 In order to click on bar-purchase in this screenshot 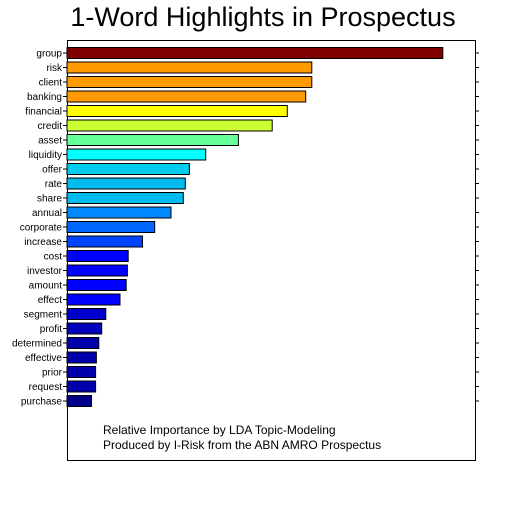, I will do `click(79, 401)`.